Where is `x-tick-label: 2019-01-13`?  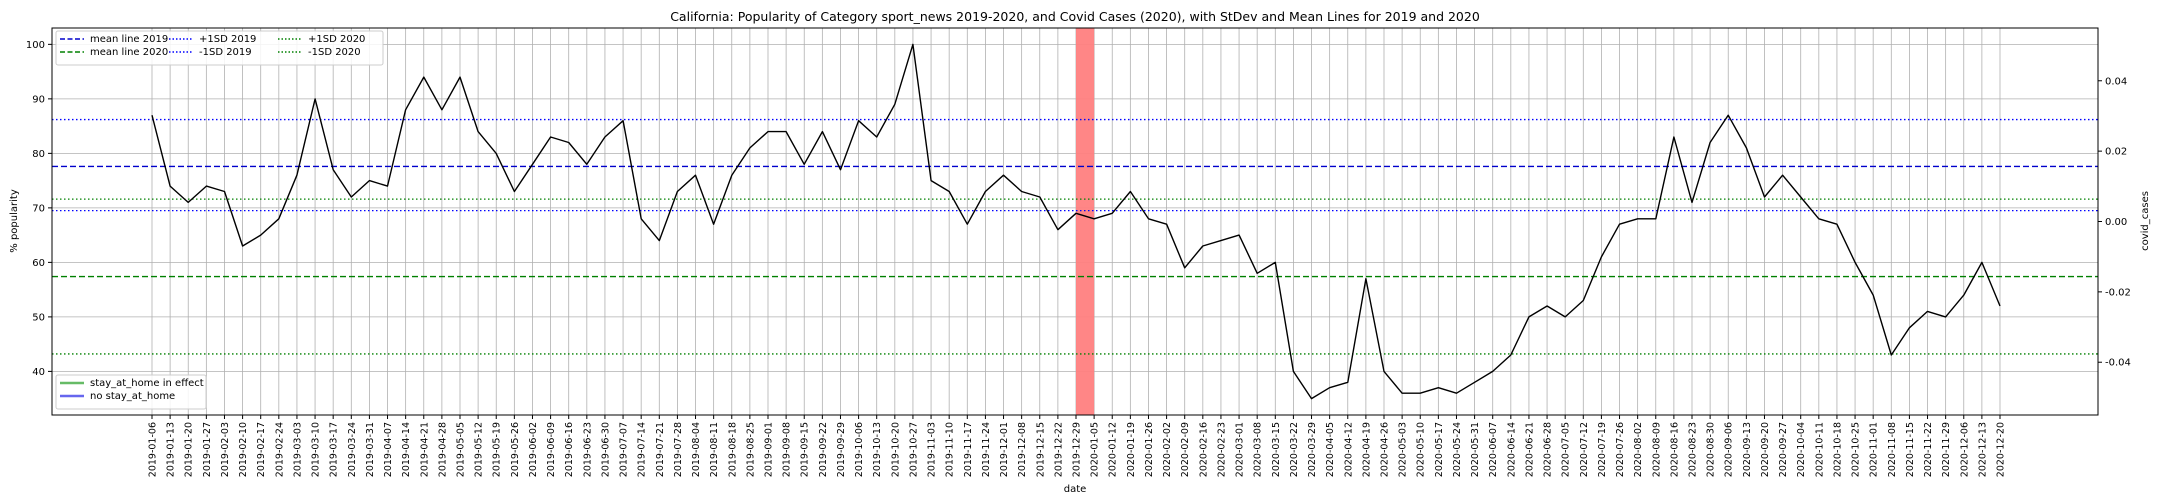
x-tick-label: 2019-01-13 is located at coordinates (171, 449).